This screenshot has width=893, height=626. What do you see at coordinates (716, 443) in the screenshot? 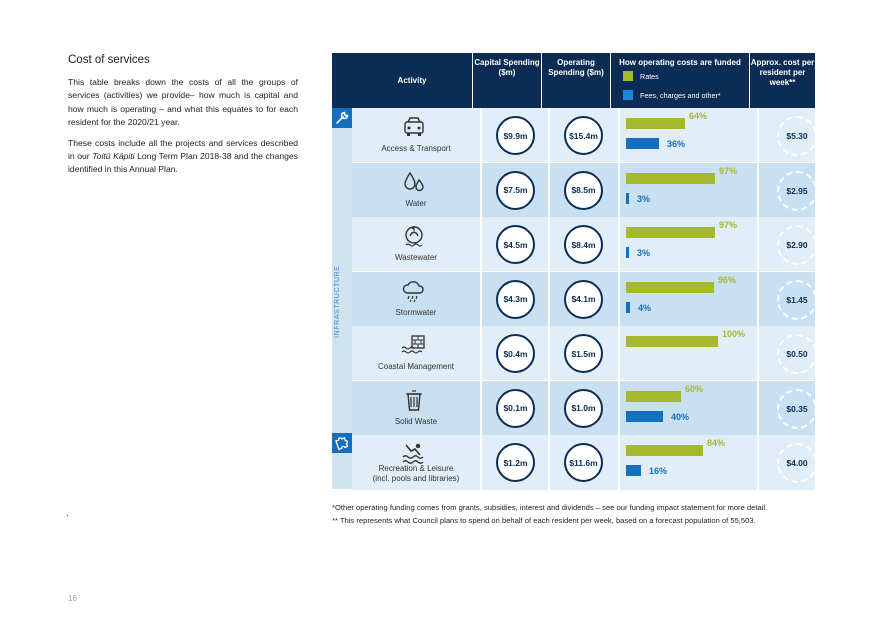
I see `rates-percent: 84%` at bounding box center [716, 443].